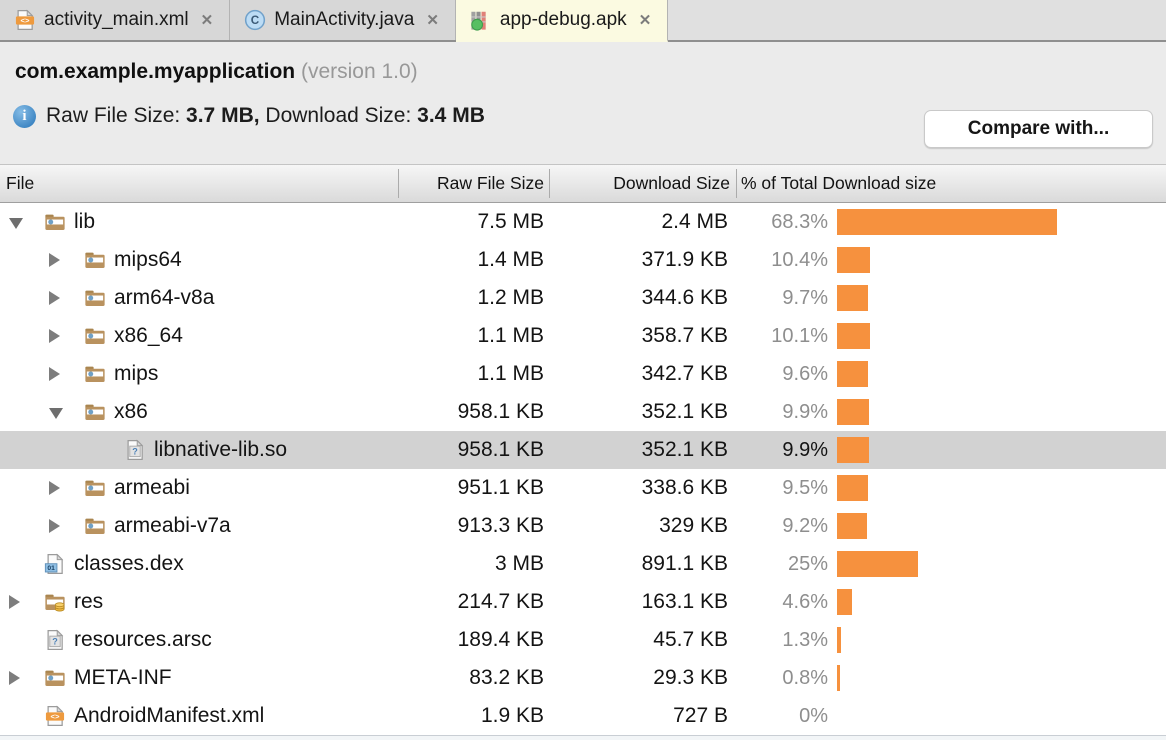 The image size is (1166, 740). I want to click on raw-file-size: 189.4 KB, so click(500, 639).